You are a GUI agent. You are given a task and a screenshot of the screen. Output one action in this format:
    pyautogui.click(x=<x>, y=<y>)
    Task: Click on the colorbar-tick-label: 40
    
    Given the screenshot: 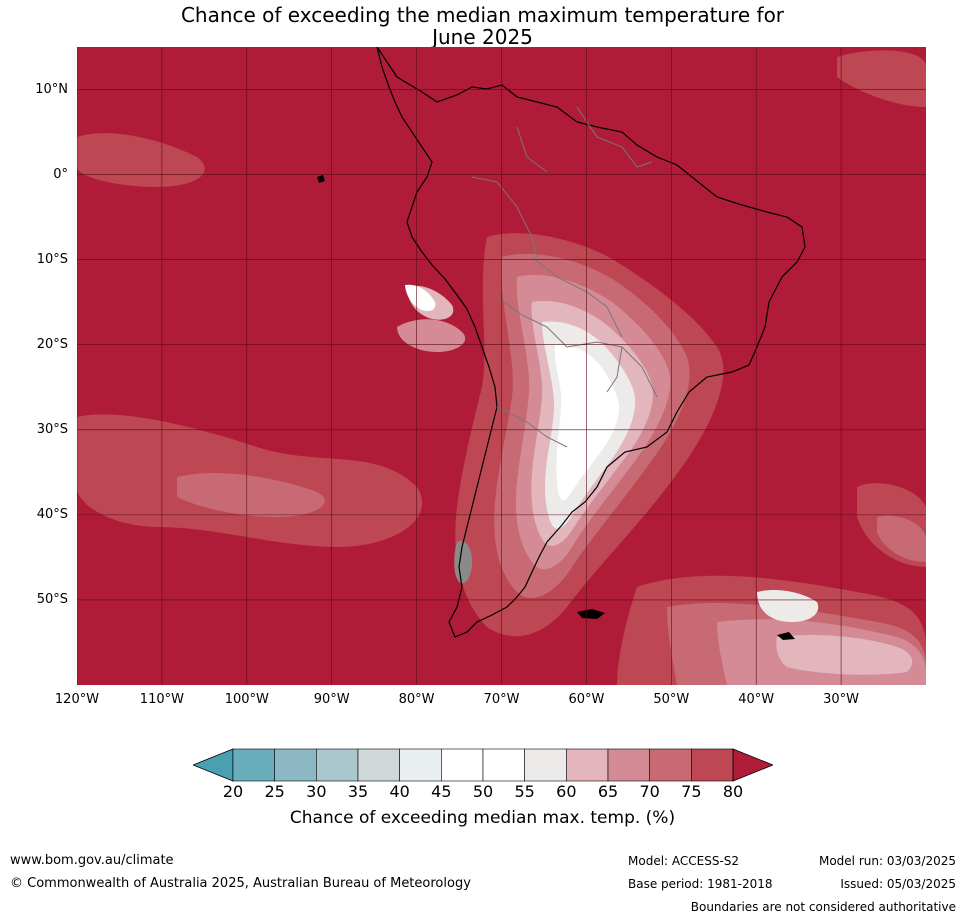 What is the action you would take?
    pyautogui.click(x=399, y=791)
    